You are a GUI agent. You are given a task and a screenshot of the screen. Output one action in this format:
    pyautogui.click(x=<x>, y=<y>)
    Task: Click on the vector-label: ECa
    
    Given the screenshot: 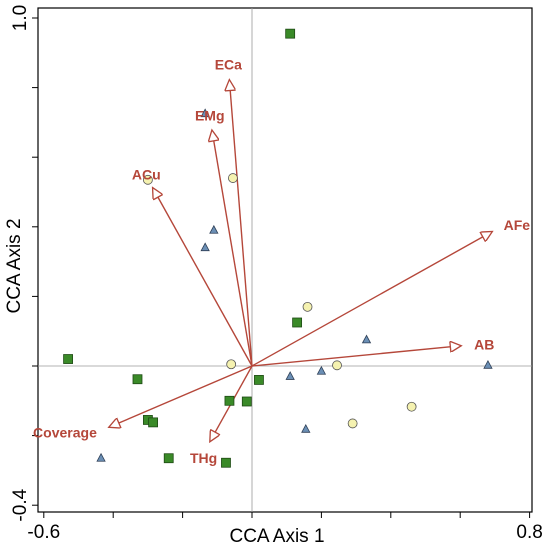 What is the action you would take?
    pyautogui.click(x=228, y=65)
    